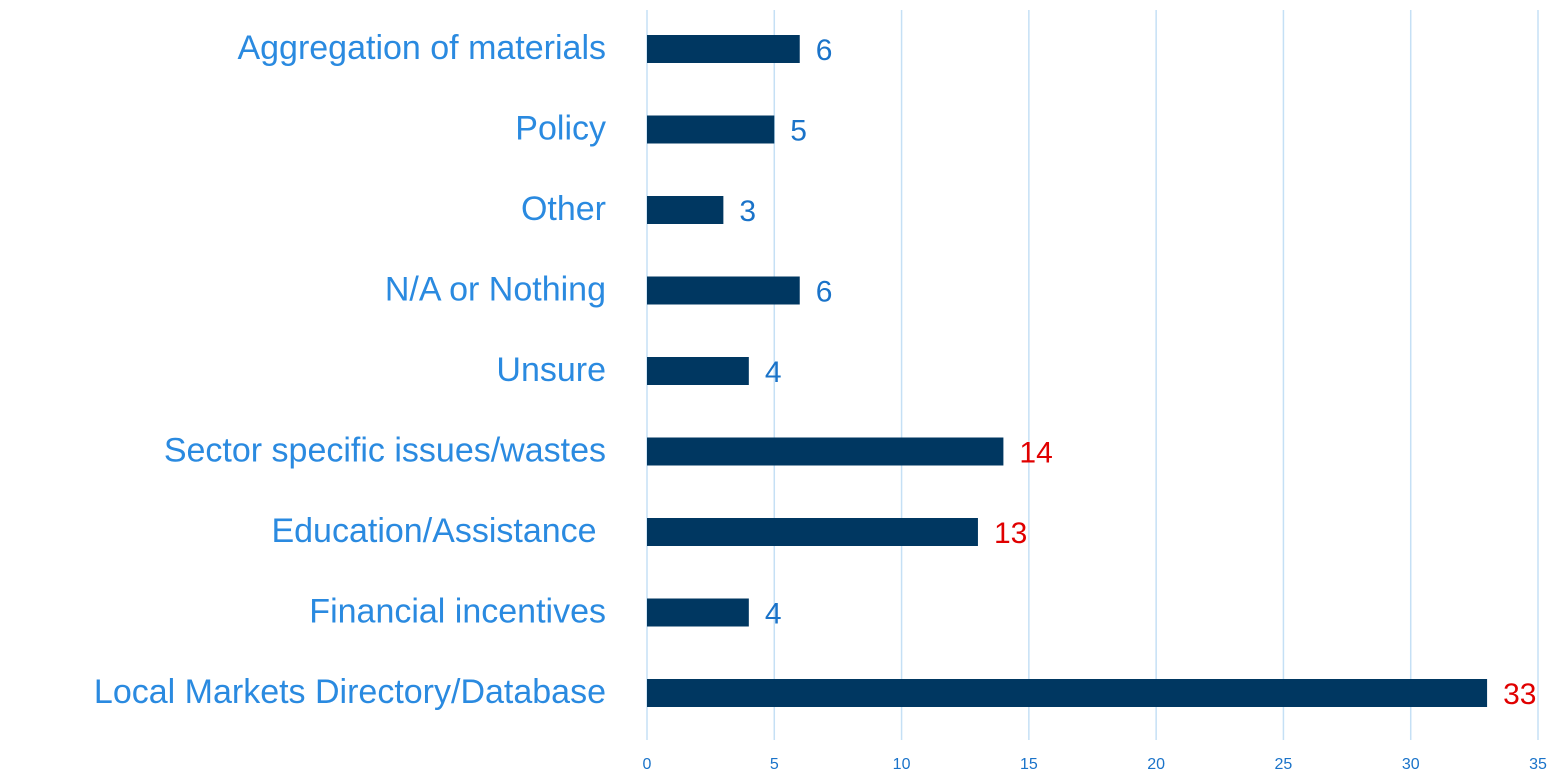  Describe the element at coordinates (350, 692) in the screenshot. I see `y-tick-label: Local Markets Directory/Database` at that location.